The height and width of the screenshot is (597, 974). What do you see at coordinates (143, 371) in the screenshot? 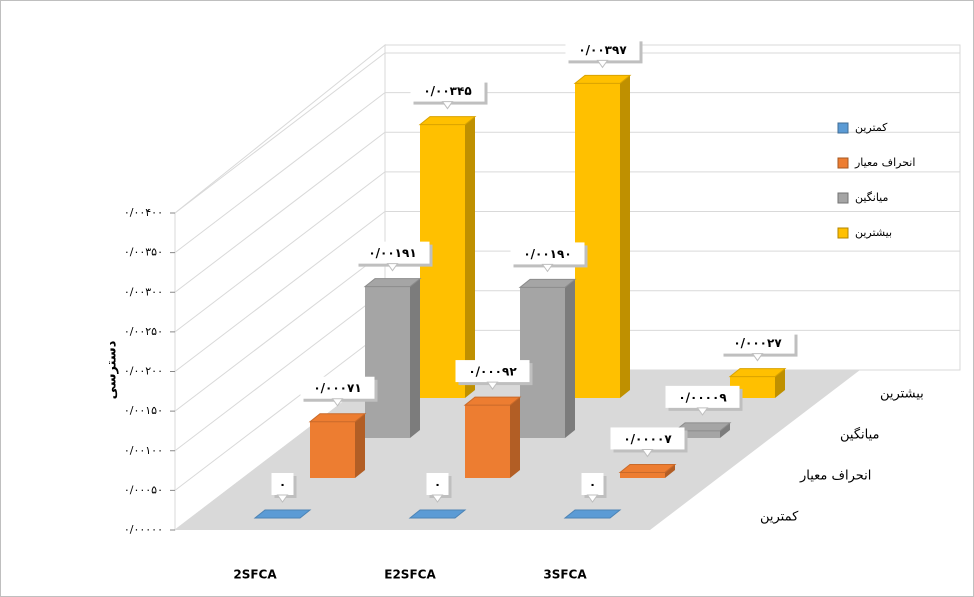
I see `y-tick-label: ۰/۰۰۲۰۰` at bounding box center [143, 371].